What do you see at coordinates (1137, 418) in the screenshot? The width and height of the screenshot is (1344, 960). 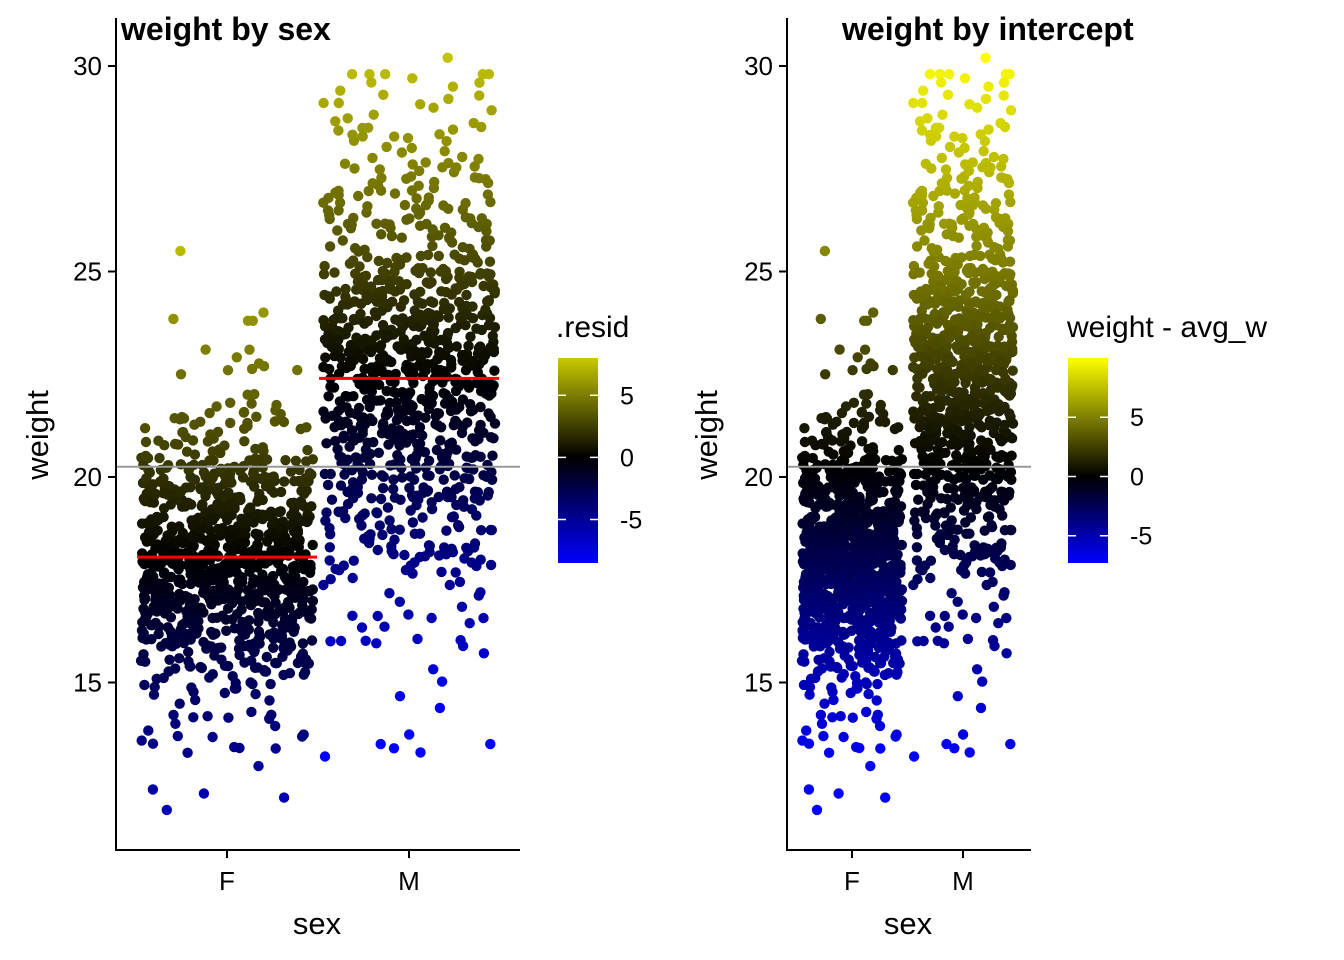 I see `legend-tick-label: 5` at bounding box center [1137, 418].